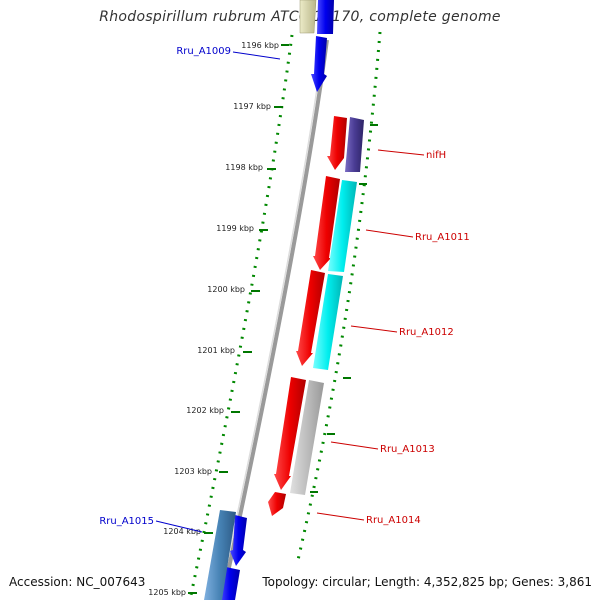 The width and height of the screenshot is (600, 600). I want to click on gene-arrow-rru-a1013, so click(307, 437).